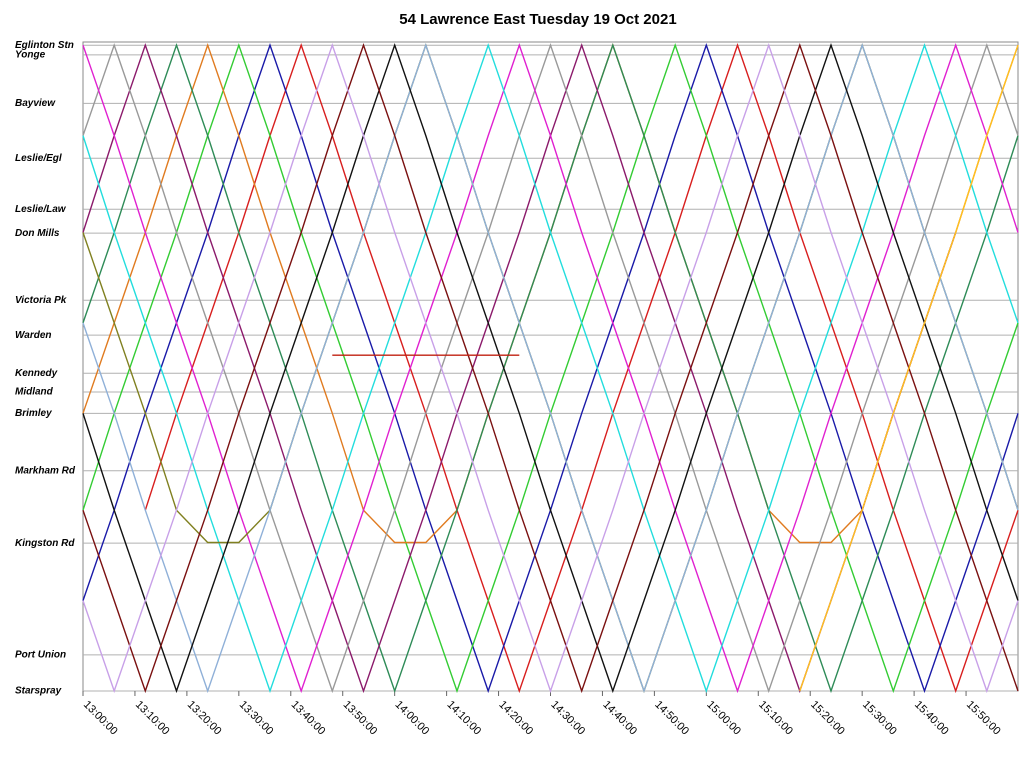 Image resolution: width=1024 pixels, height=761 pixels. I want to click on y-tick-label: Kennedy, so click(36, 373).